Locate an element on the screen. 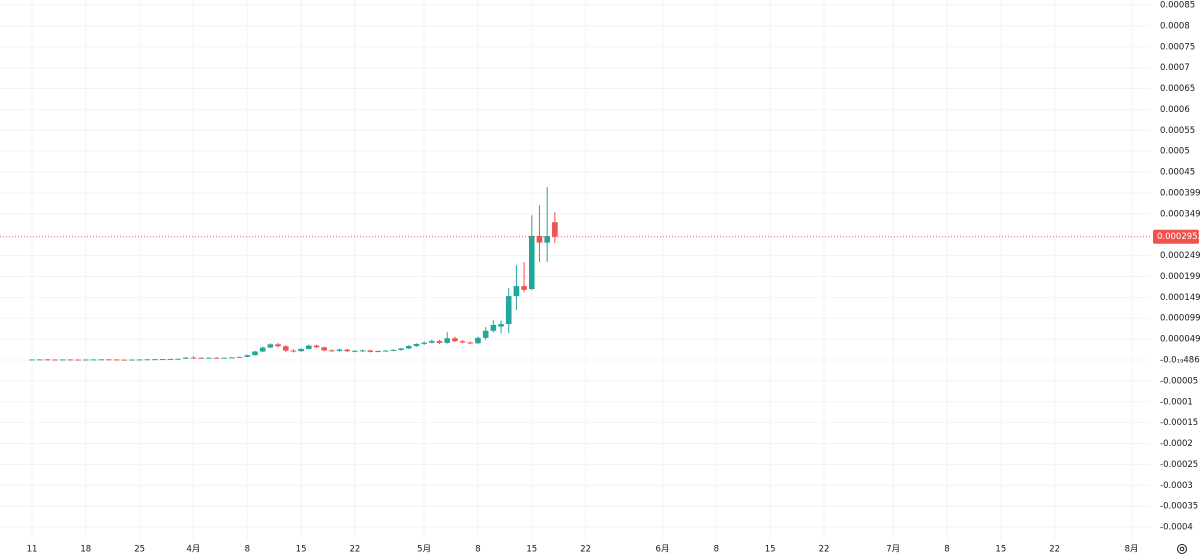 The width and height of the screenshot is (1200, 557). y-tick-label: 0.0001499 is located at coordinates (1180, 298).